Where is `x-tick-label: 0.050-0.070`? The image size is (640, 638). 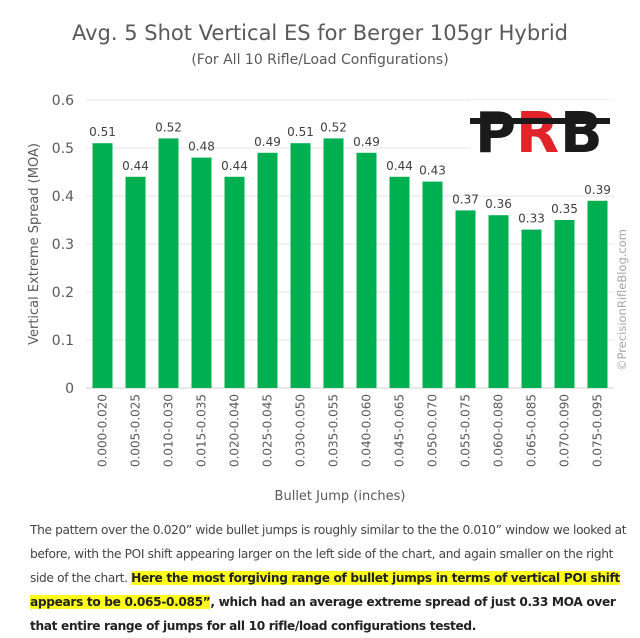
x-tick-label: 0.050-0.070 is located at coordinates (433, 430).